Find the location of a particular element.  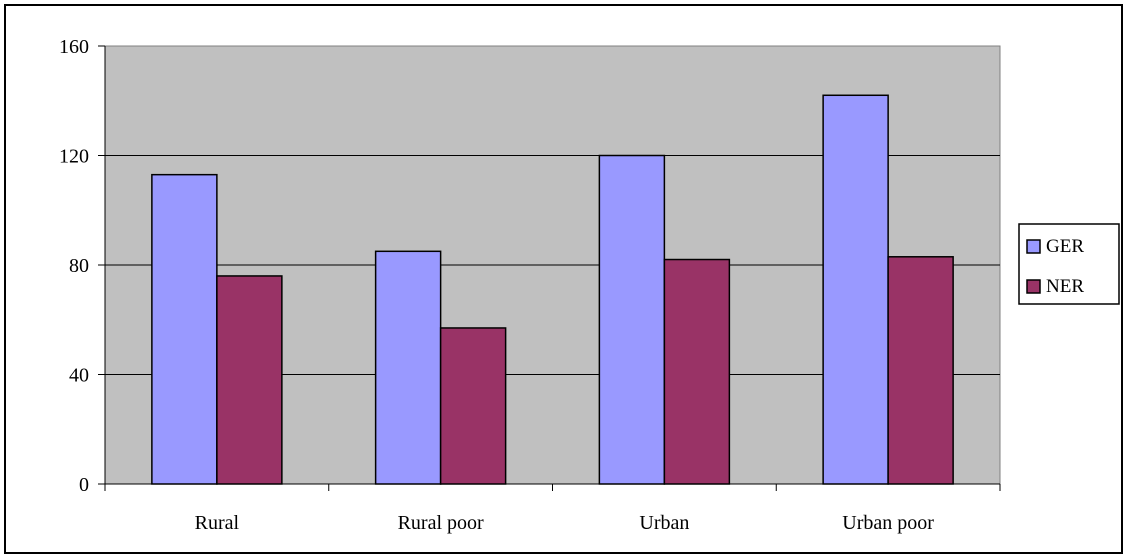

bar-ger-rural is located at coordinates (184, 329).